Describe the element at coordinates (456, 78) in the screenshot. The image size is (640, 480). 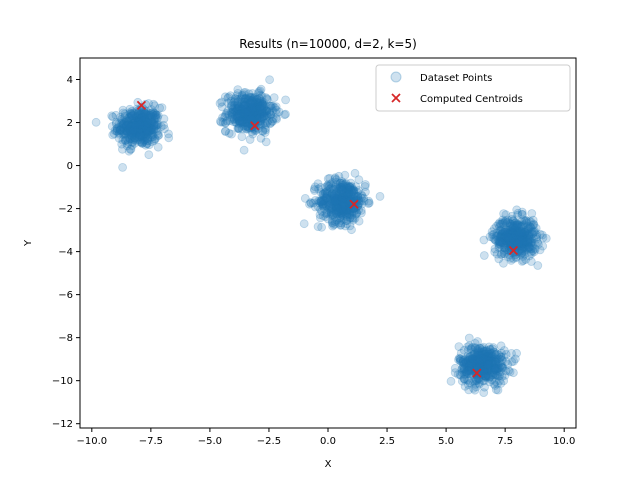
I see `legend-label-dataset-points: Dataset Points` at that location.